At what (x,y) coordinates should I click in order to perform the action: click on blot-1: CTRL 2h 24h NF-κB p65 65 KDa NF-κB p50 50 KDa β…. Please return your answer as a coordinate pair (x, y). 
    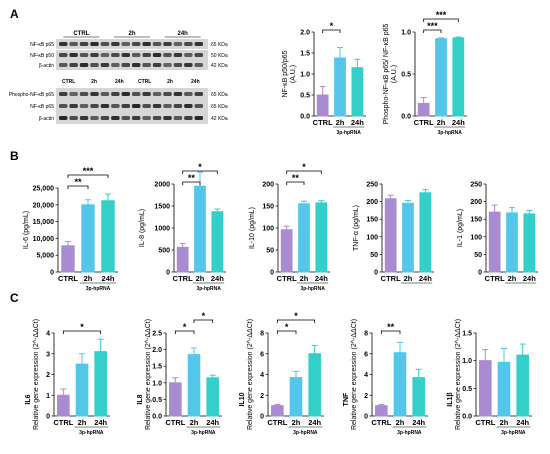
    Looking at the image, I should click on (129, 50).